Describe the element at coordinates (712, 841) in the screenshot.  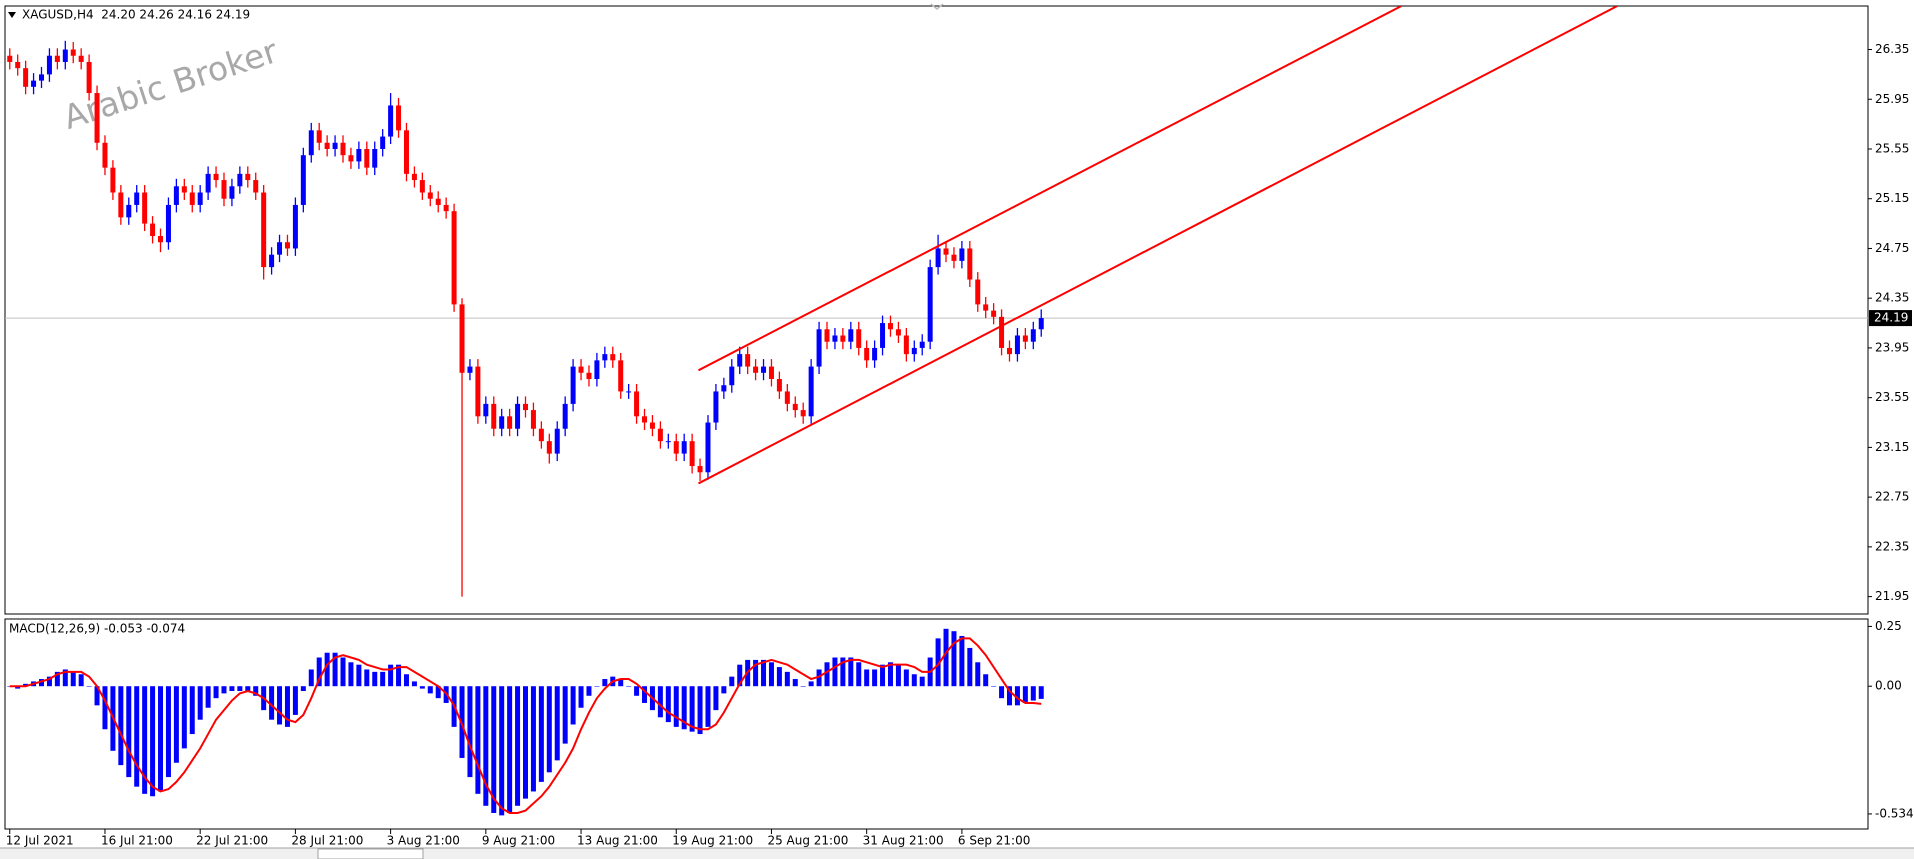
I see `x-tick-label: 19 Aug 21:00` at that location.